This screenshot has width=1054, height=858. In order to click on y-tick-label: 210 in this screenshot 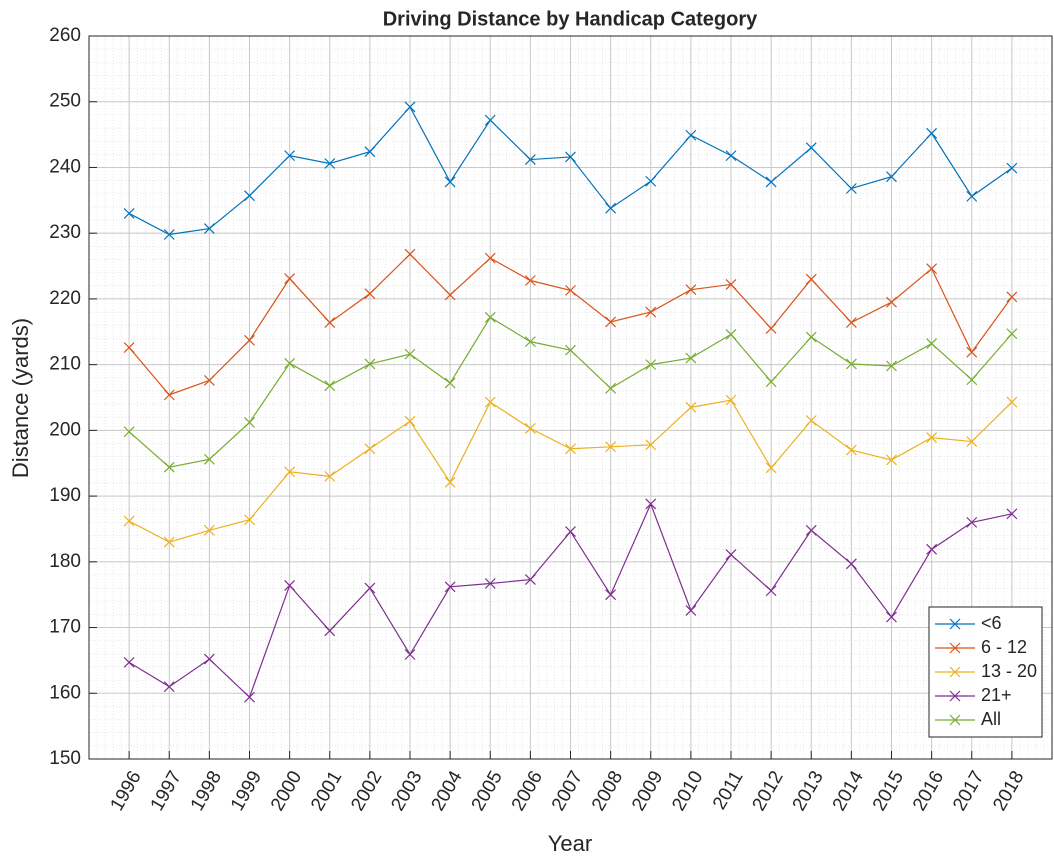, I will do `click(65, 364)`.